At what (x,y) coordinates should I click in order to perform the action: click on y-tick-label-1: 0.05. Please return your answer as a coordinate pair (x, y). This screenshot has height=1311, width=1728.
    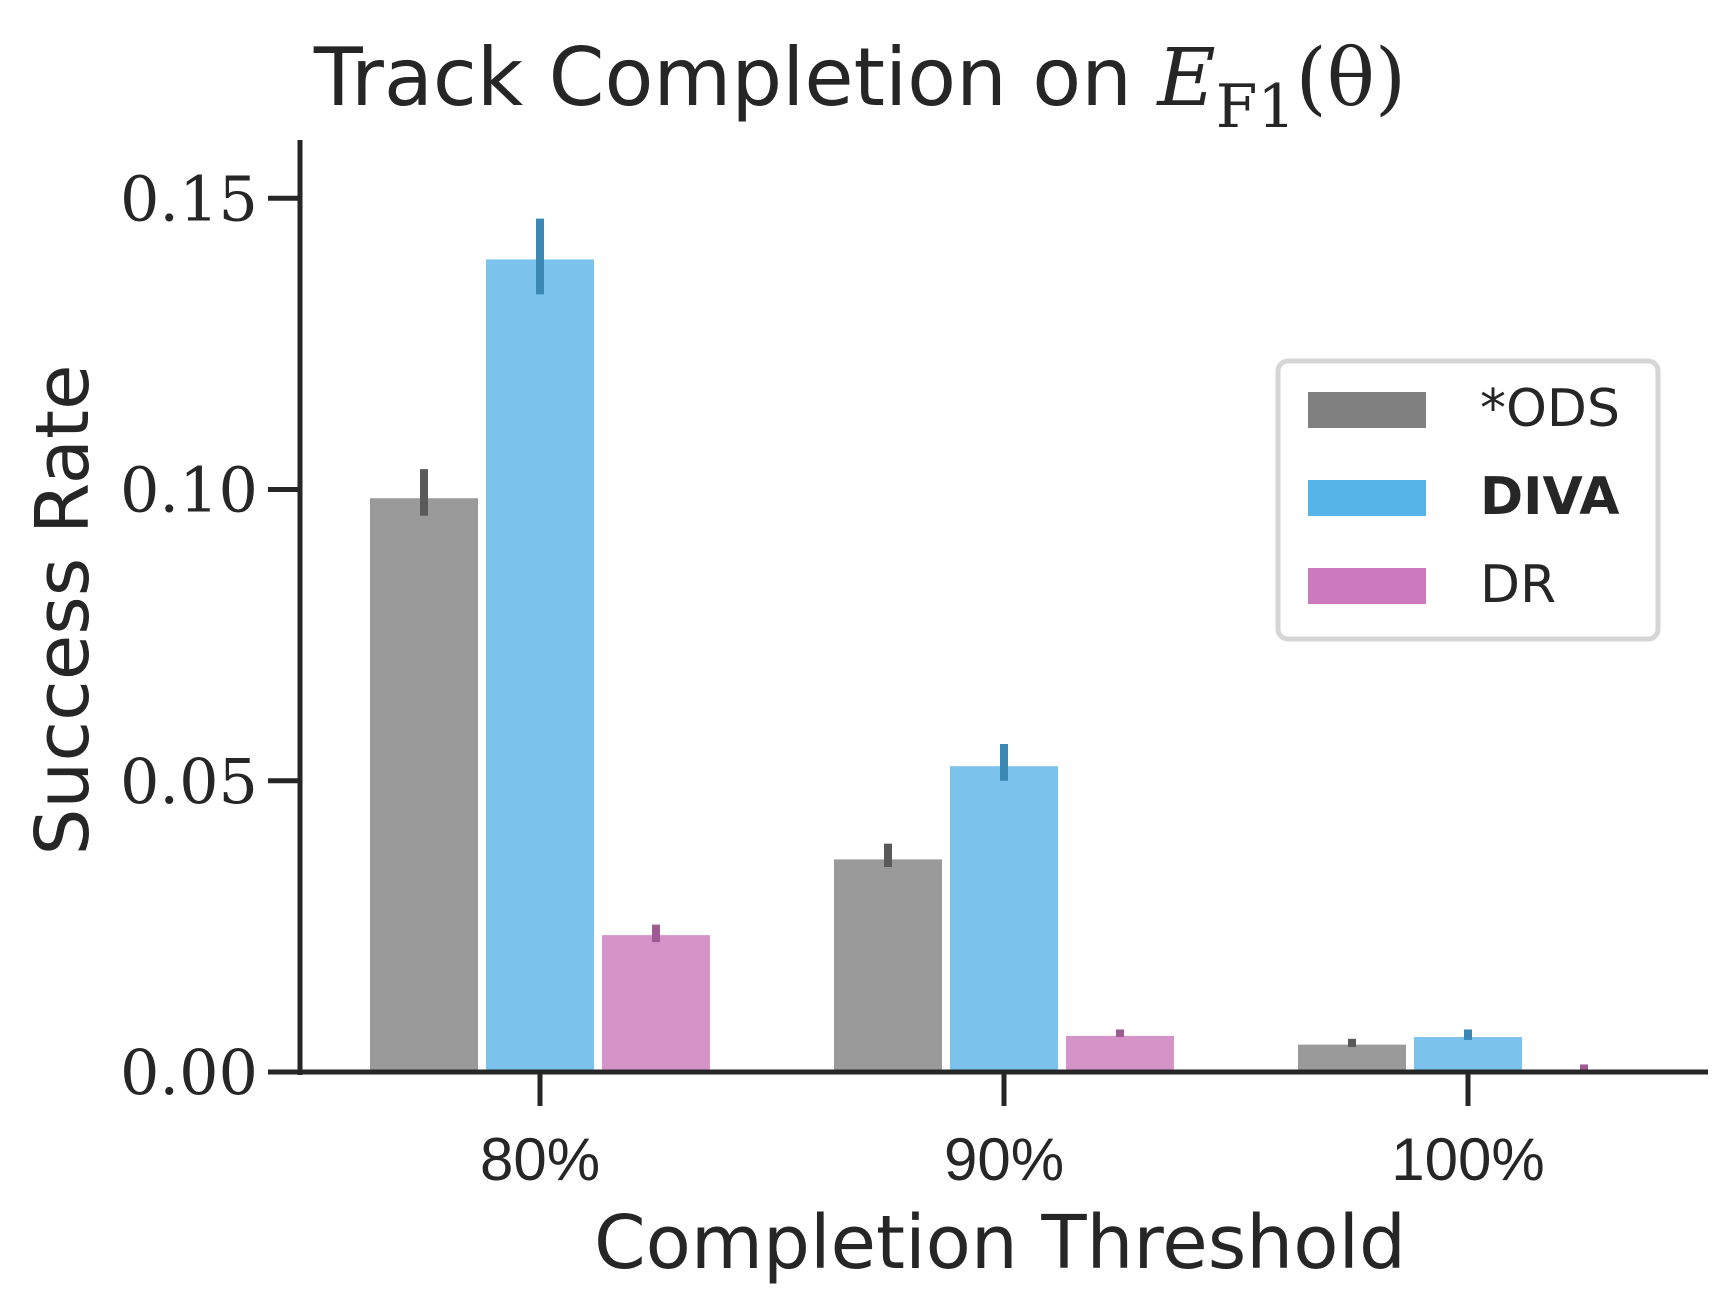
    Looking at the image, I should click on (189, 781).